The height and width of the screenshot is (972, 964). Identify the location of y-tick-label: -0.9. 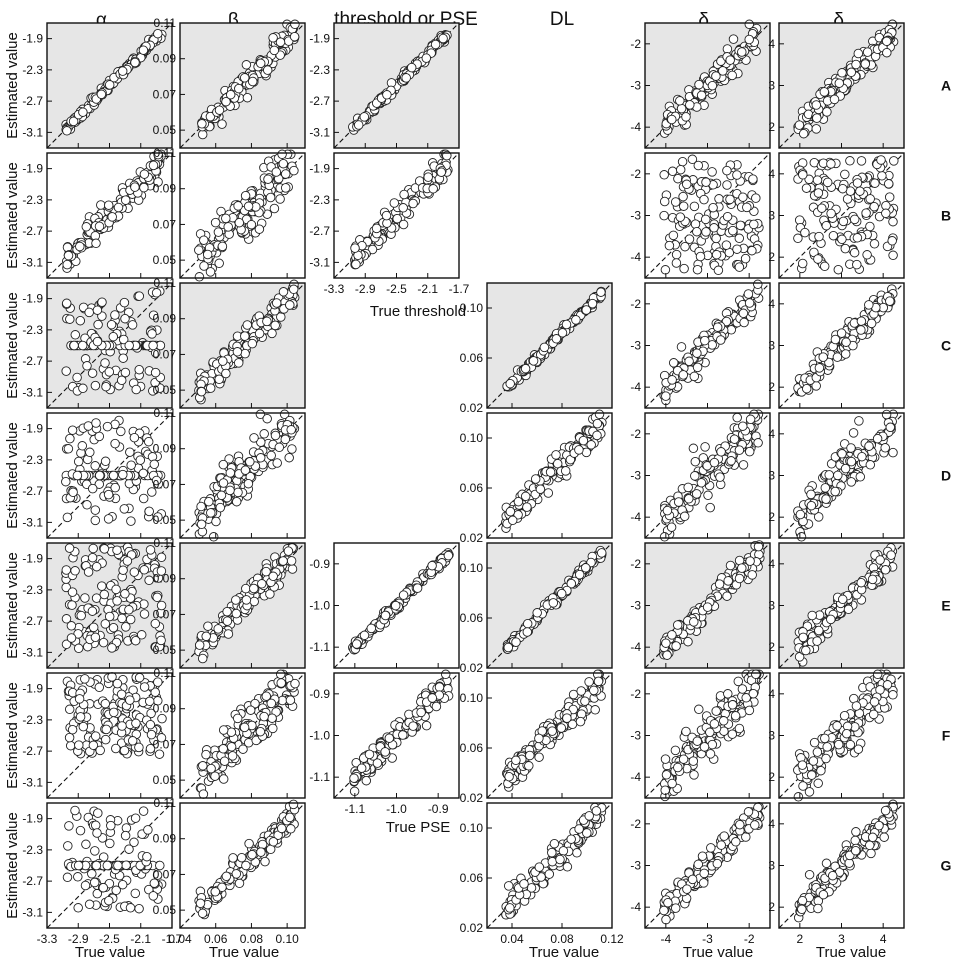
(319, 694).